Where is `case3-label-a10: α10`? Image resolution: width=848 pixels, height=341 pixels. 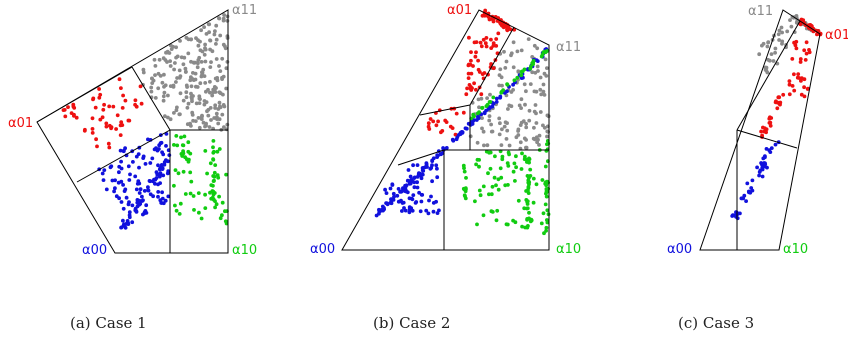 case3-label-a10: α10 is located at coordinates (795, 249).